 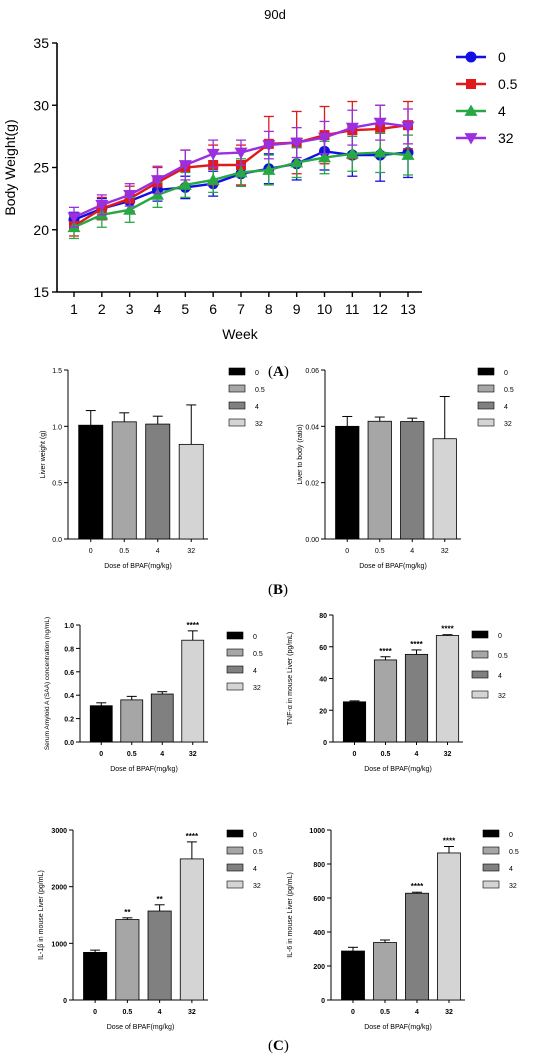 I want to click on x-tick-label: 5, so click(x=185, y=309).